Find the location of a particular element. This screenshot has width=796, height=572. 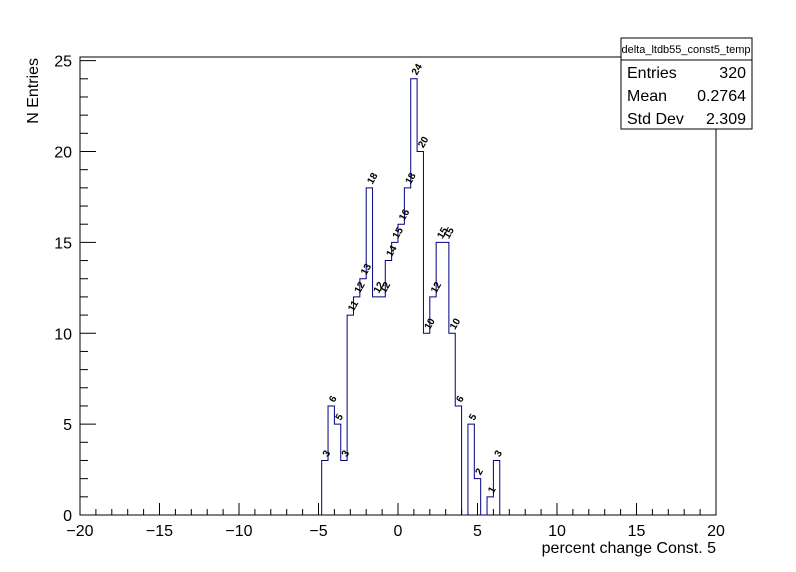

stats-stddev-value: 2.309 is located at coordinates (726, 119).